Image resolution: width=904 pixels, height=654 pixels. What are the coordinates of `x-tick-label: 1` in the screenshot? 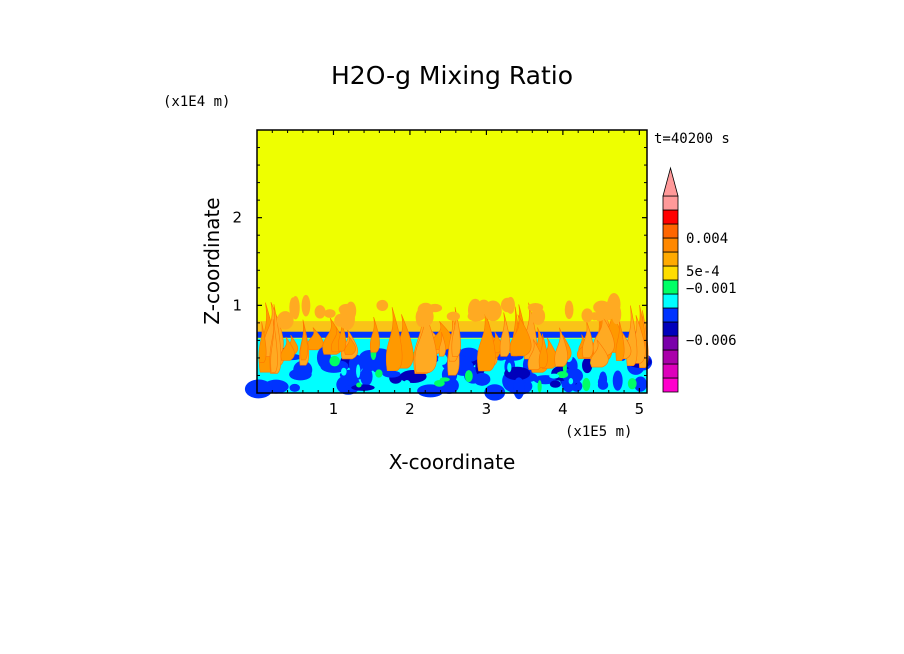 It's located at (334, 409).